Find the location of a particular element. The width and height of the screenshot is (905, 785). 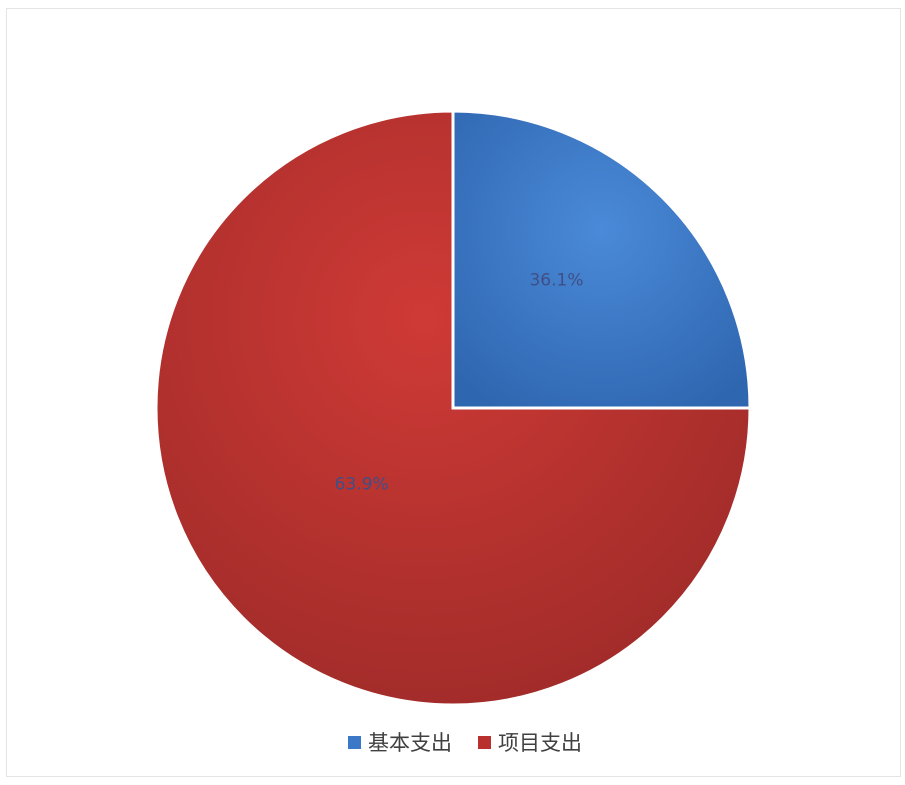

data-label-1: 63.9% is located at coordinates (362, 484).